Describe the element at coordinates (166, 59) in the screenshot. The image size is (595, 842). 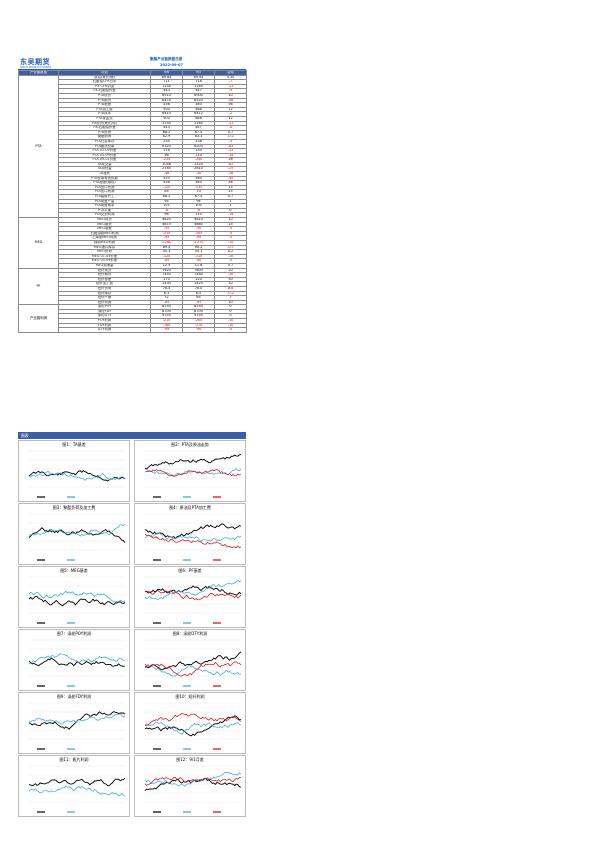
I see `report-title: 聚酯产业链数据日报` at that location.